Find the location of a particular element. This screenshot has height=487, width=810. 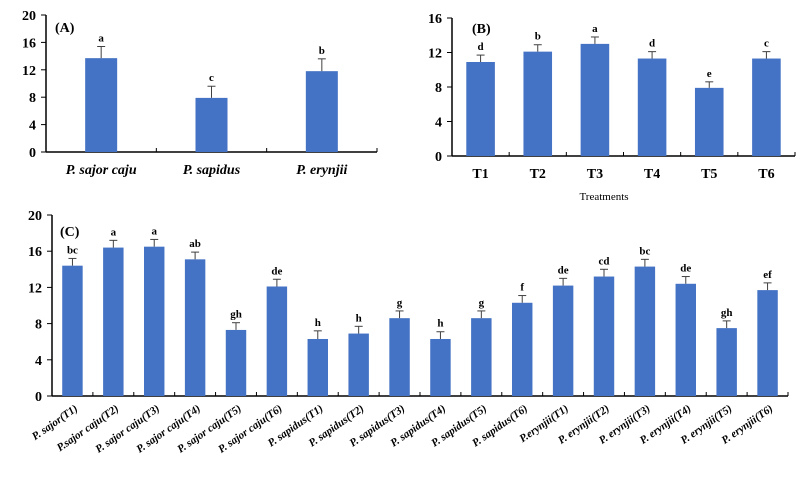

x-category-label: T1 is located at coordinates (480, 174).